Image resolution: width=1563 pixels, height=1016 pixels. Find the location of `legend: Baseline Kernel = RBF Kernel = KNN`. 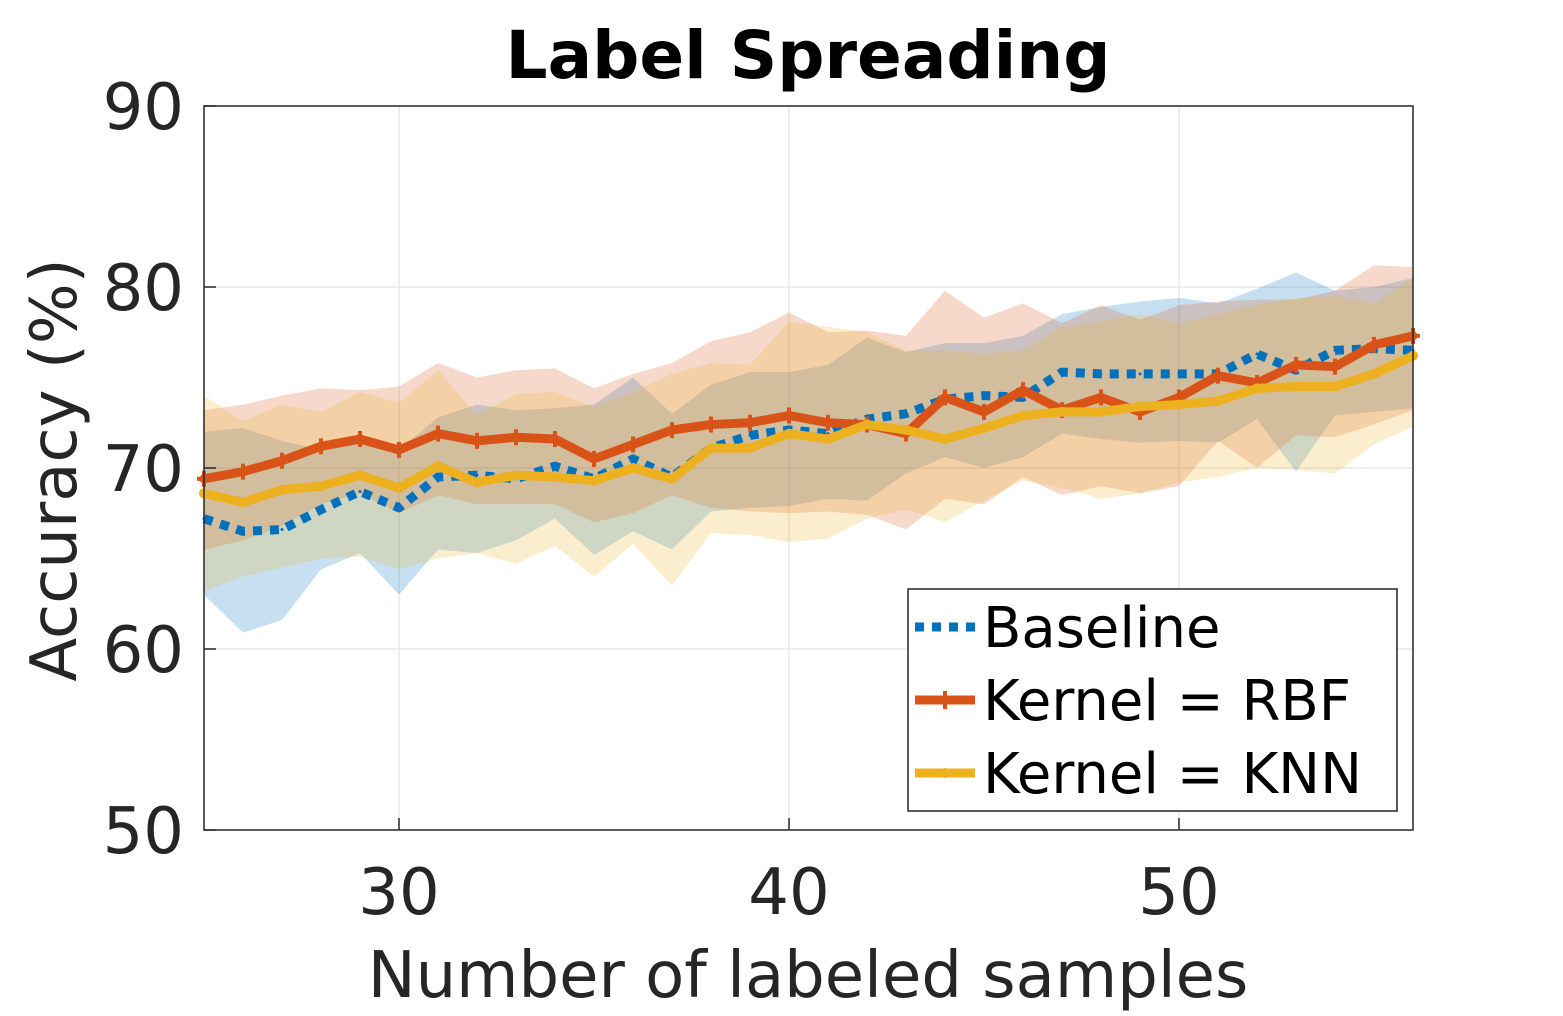

legend: Baseline Kernel = RBF Kernel = KNN is located at coordinates (1152, 700).